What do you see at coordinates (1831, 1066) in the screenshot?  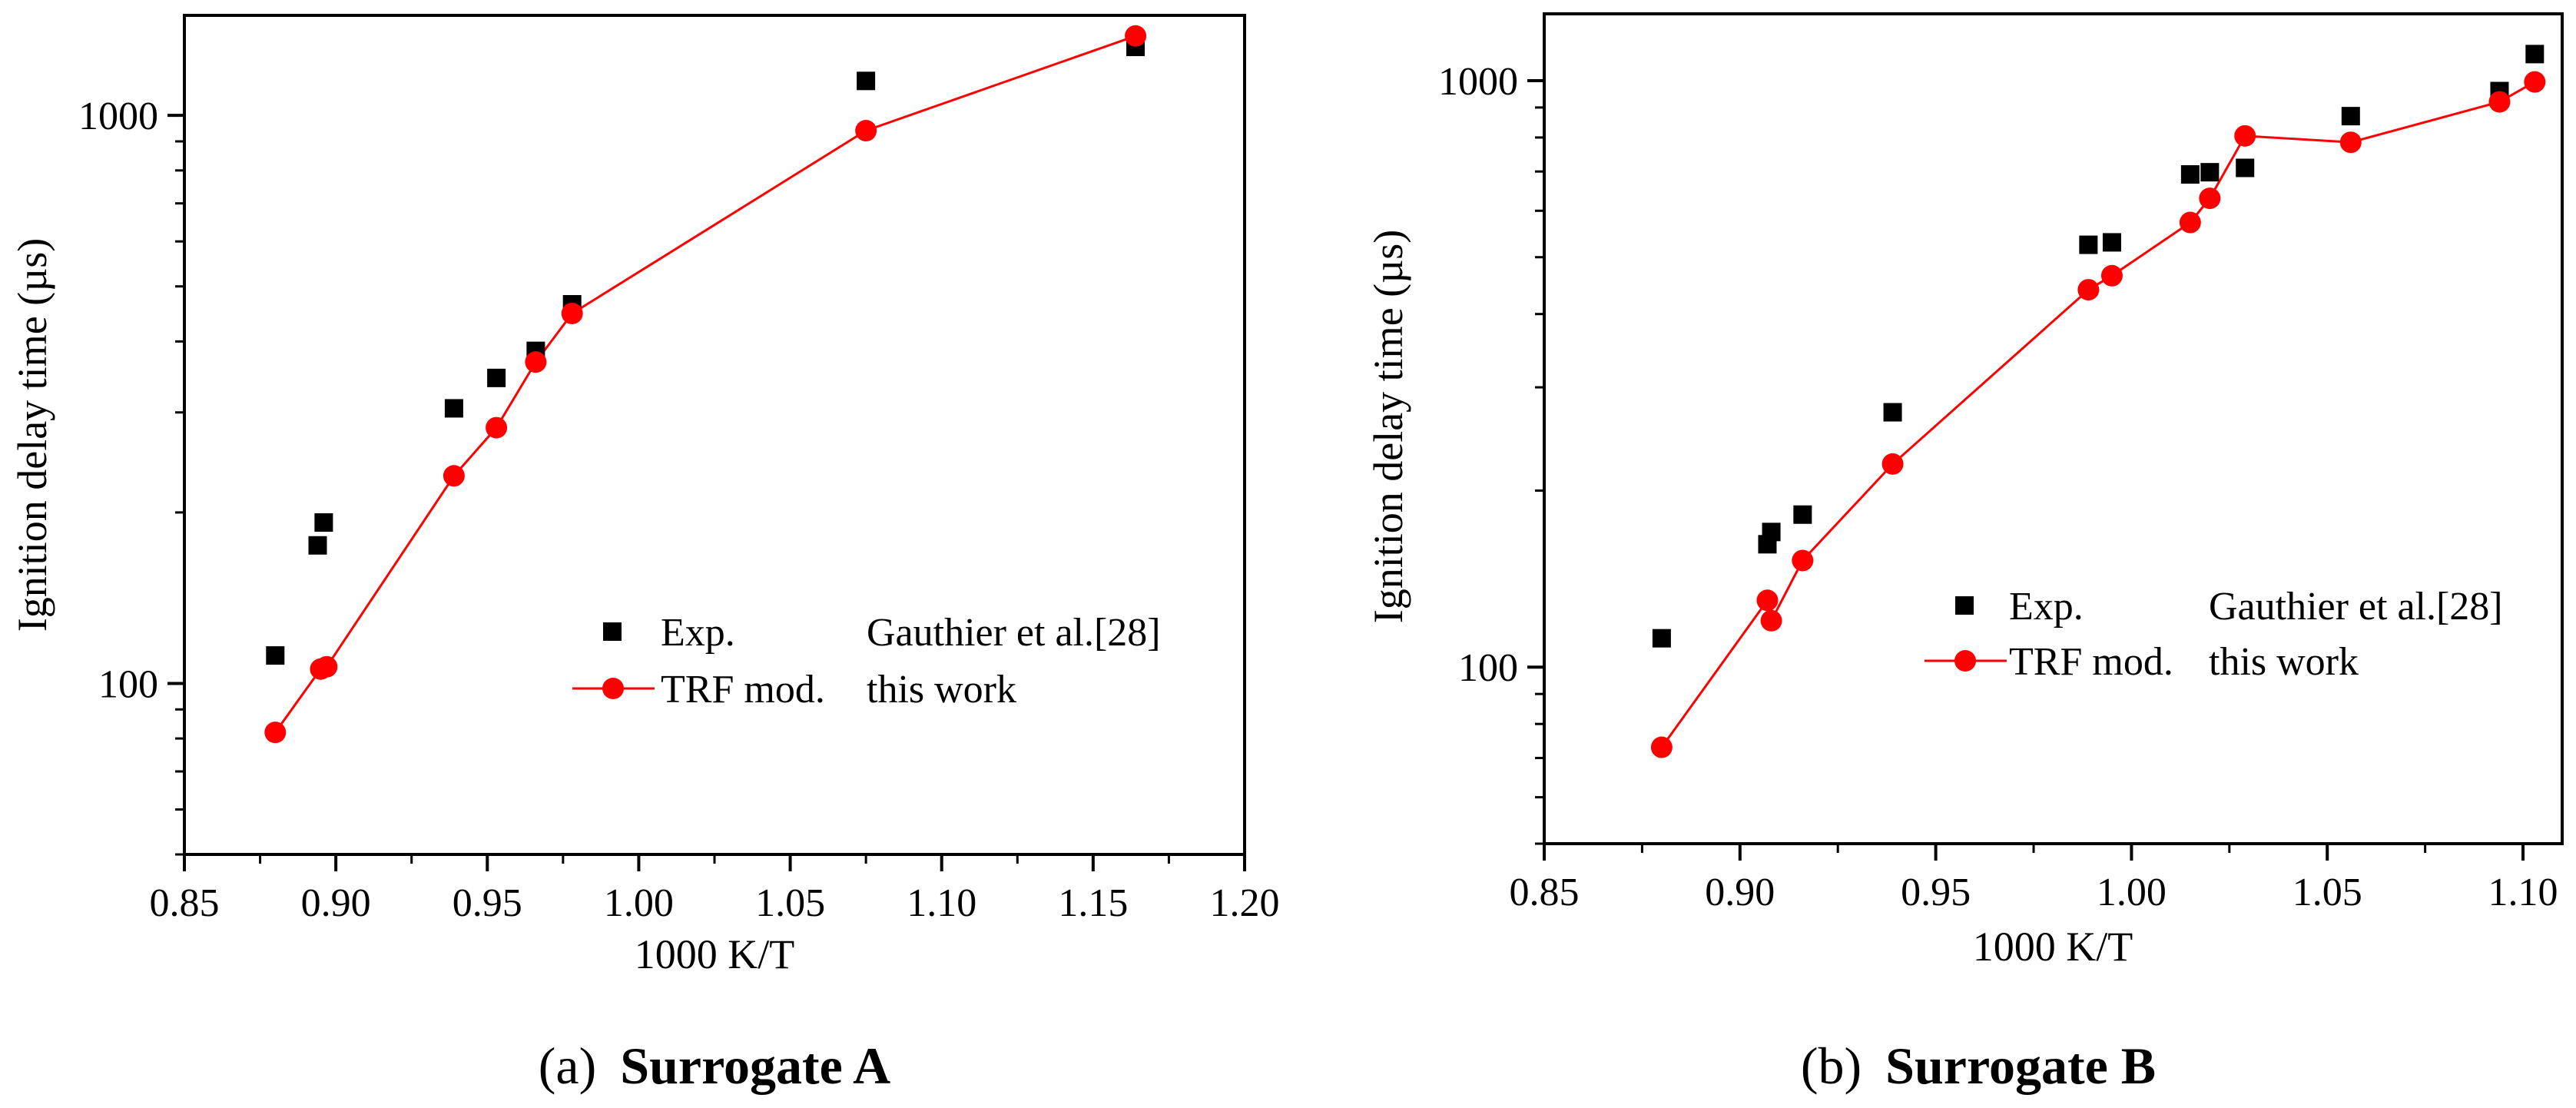 I see `panel-label-b: (b)` at bounding box center [1831, 1066].